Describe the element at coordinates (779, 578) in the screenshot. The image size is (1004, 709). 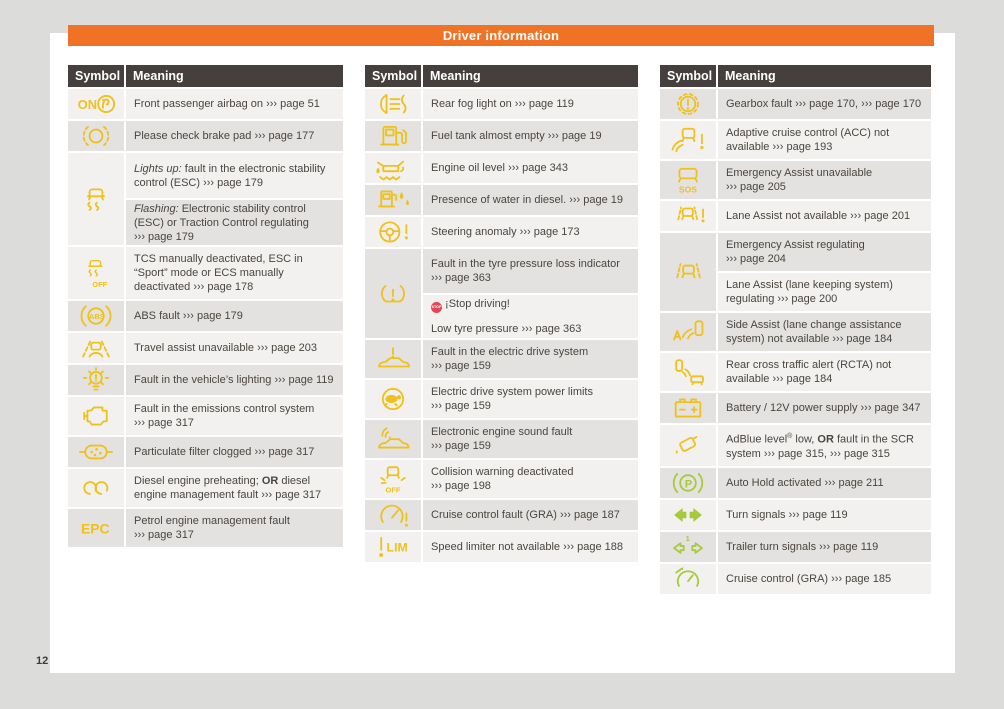
I see `text-segment: Cruise control (GRA)` at that location.